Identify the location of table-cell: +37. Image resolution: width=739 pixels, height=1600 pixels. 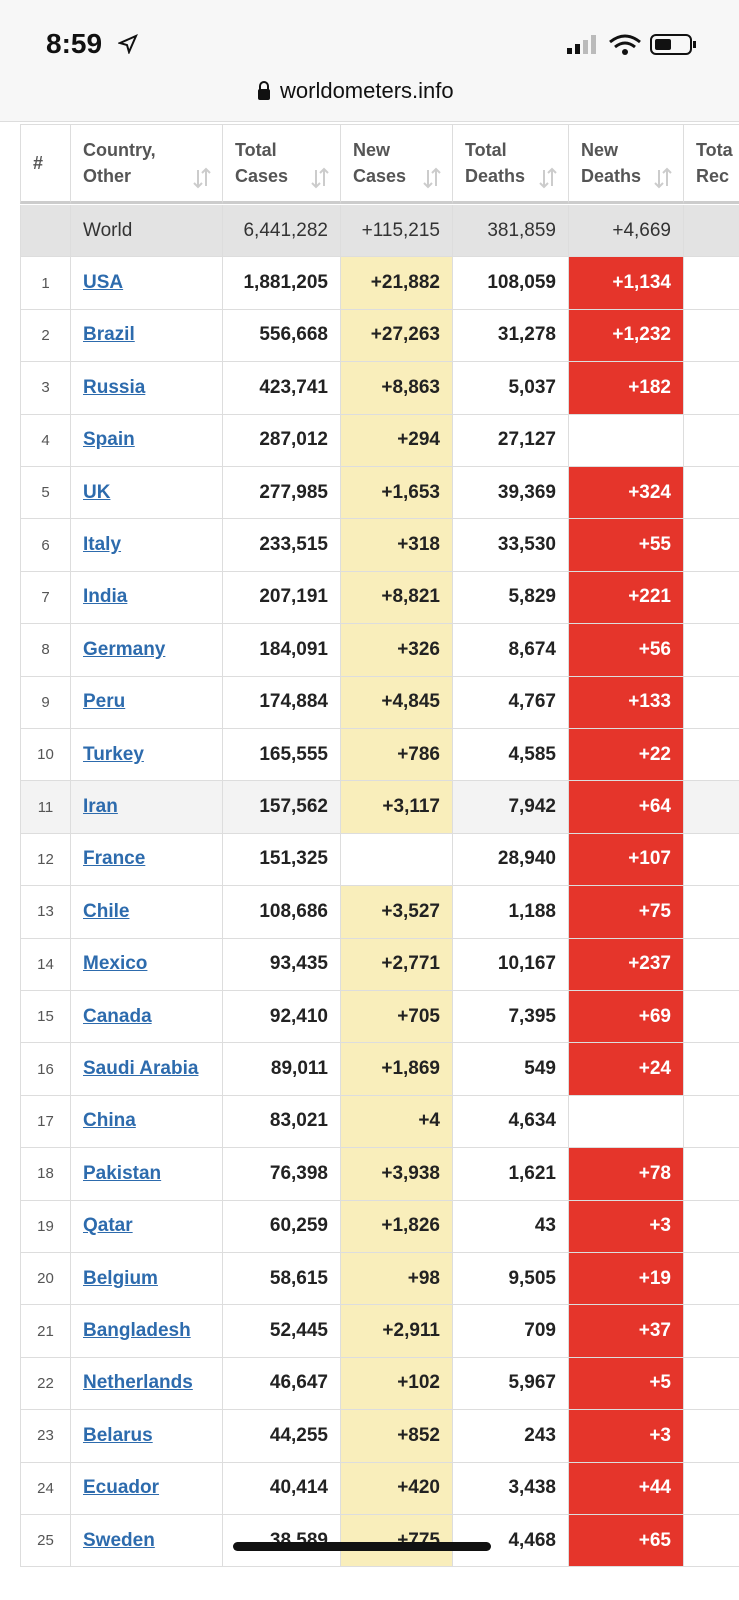
(626, 1331).